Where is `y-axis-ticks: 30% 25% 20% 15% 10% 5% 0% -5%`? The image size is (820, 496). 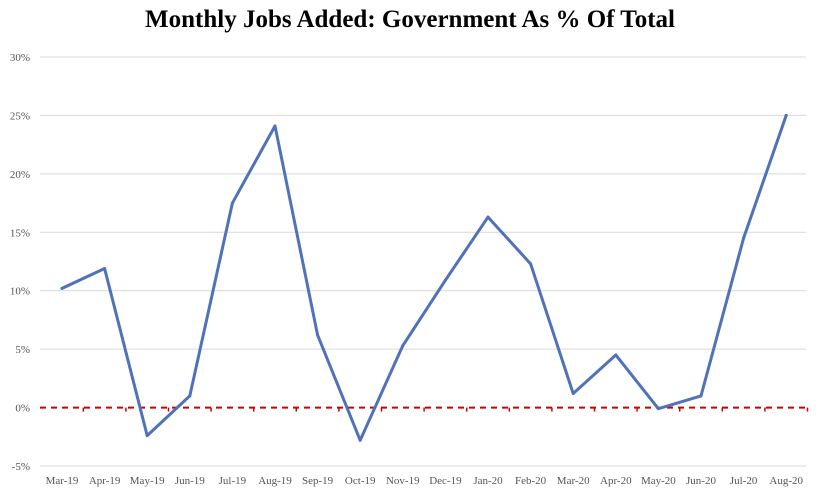 y-axis-ticks: 30% 25% 20% 15% 10% 5% 0% -5% is located at coordinates (20, 262).